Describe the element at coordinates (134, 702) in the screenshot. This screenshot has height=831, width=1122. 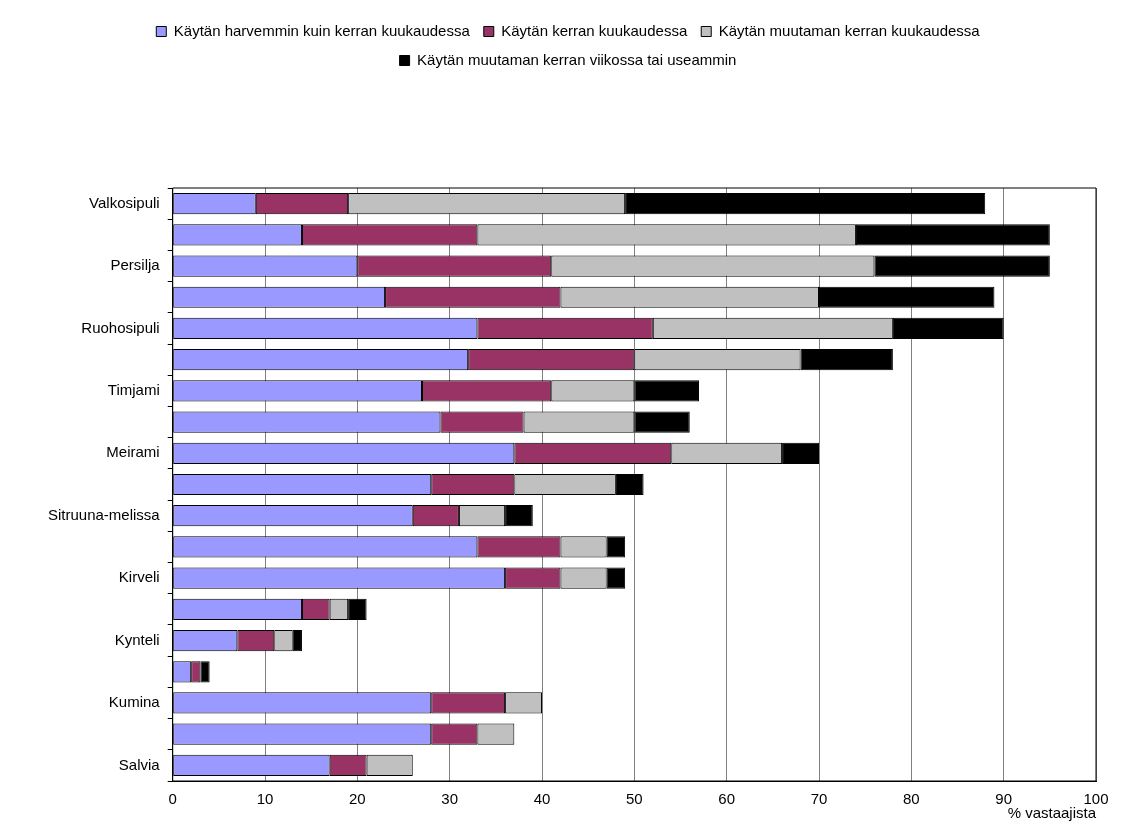
I see `y-tick-label: Kumina` at that location.